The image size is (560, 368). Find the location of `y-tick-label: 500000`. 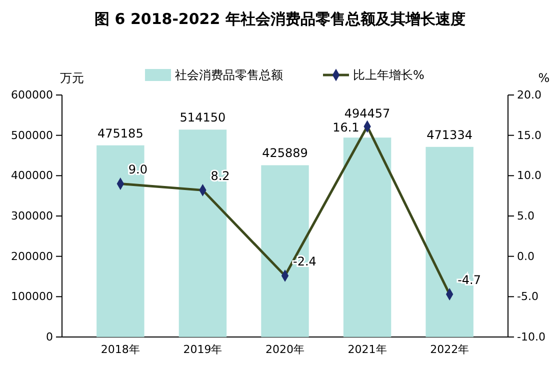

y-tick-label: 500000 is located at coordinates (32, 135).